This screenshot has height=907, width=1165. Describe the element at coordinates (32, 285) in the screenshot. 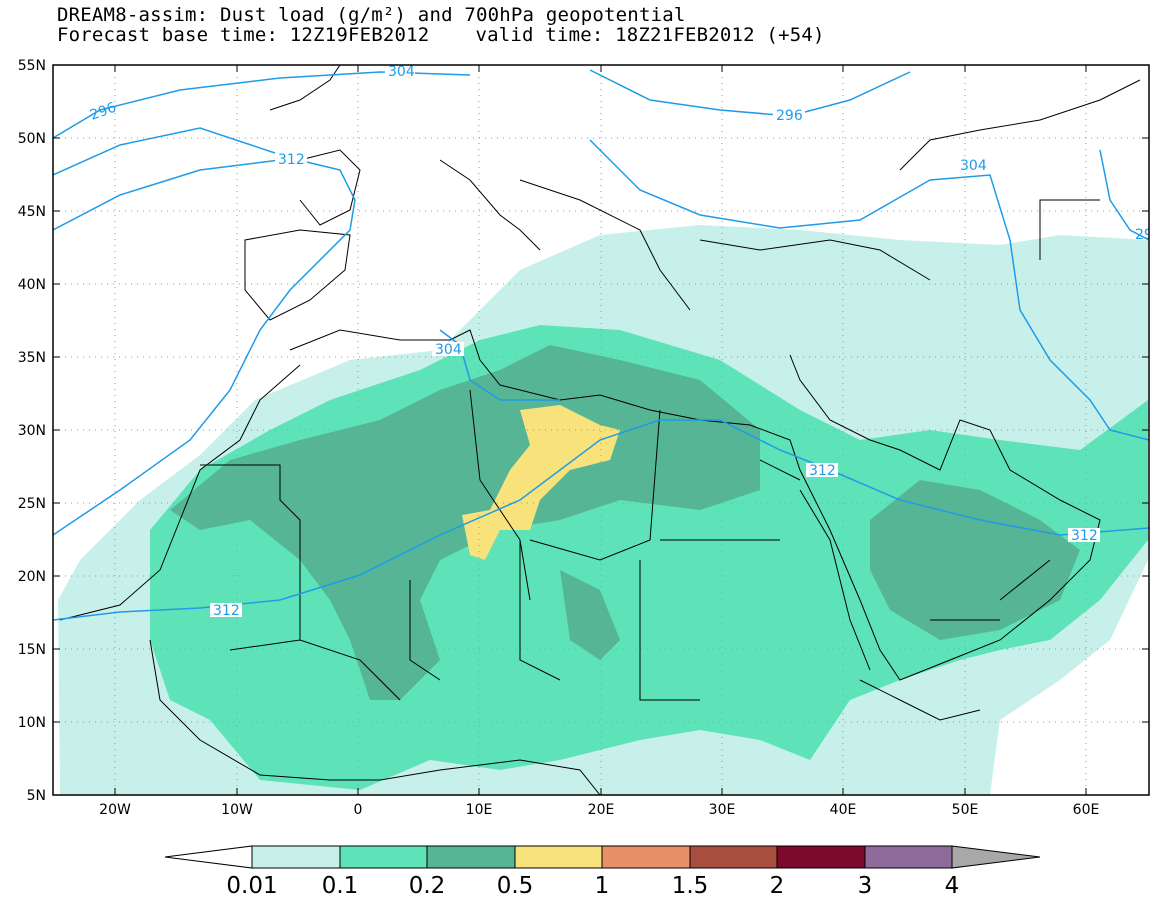

I see `lat-tick-label: 40N` at that location.